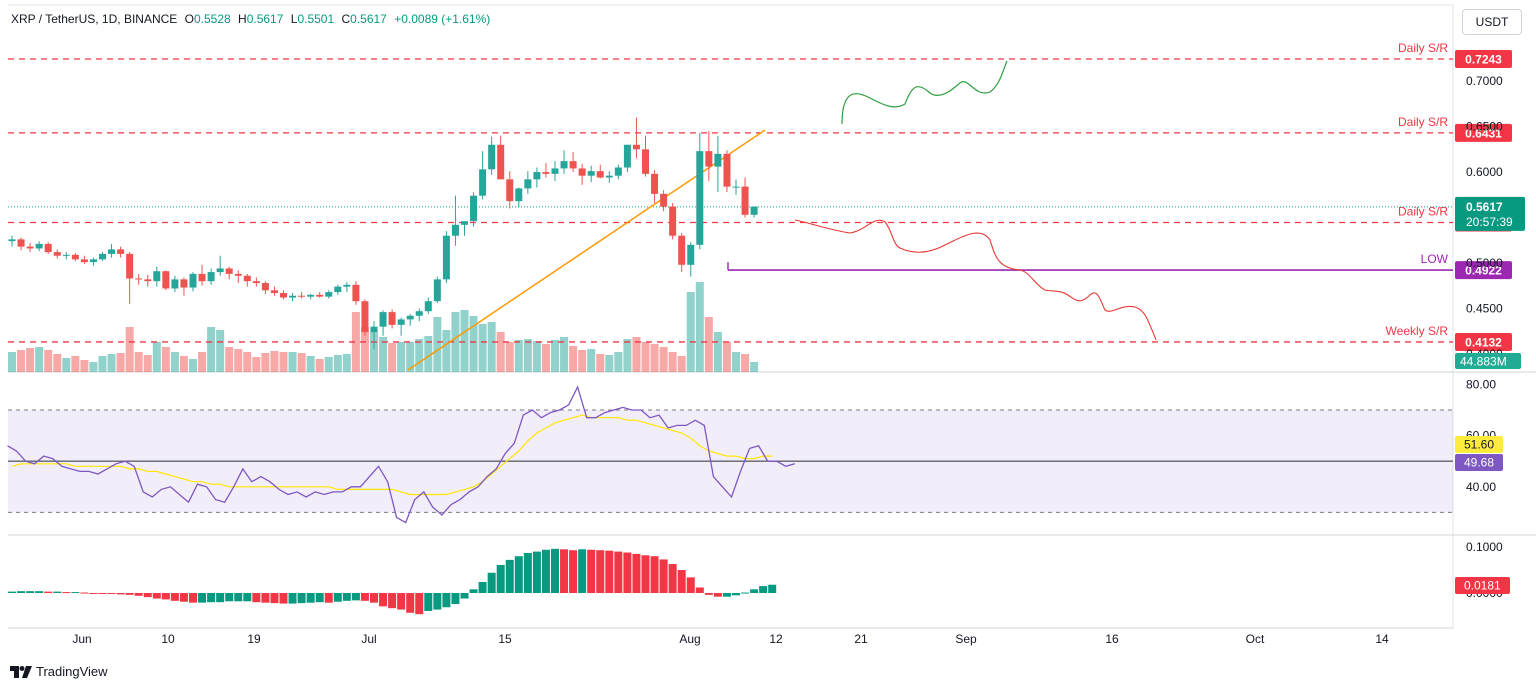 This screenshot has height=691, width=1536. Describe the element at coordinates (1484, 263) in the screenshot. I see `price-axis-tick: 0.5000` at that location.